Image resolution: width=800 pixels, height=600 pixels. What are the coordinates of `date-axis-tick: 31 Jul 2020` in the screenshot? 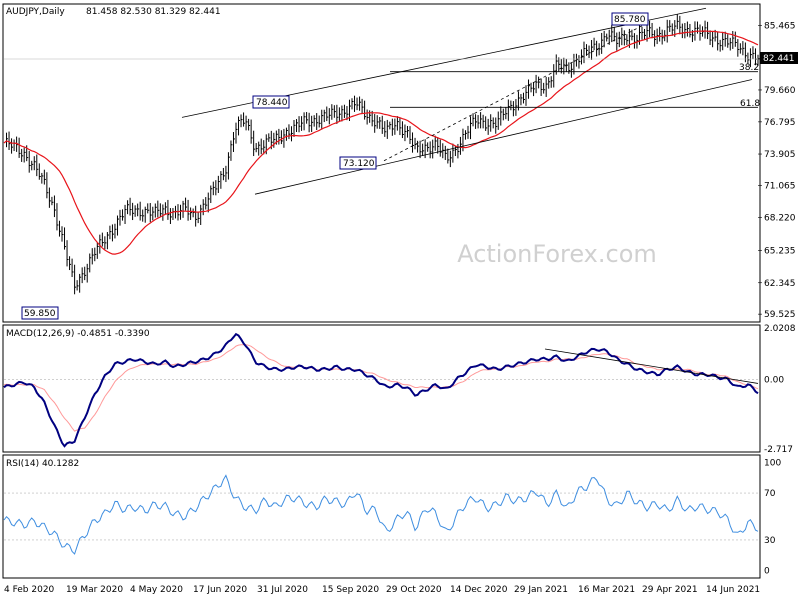 It's located at (282, 590).